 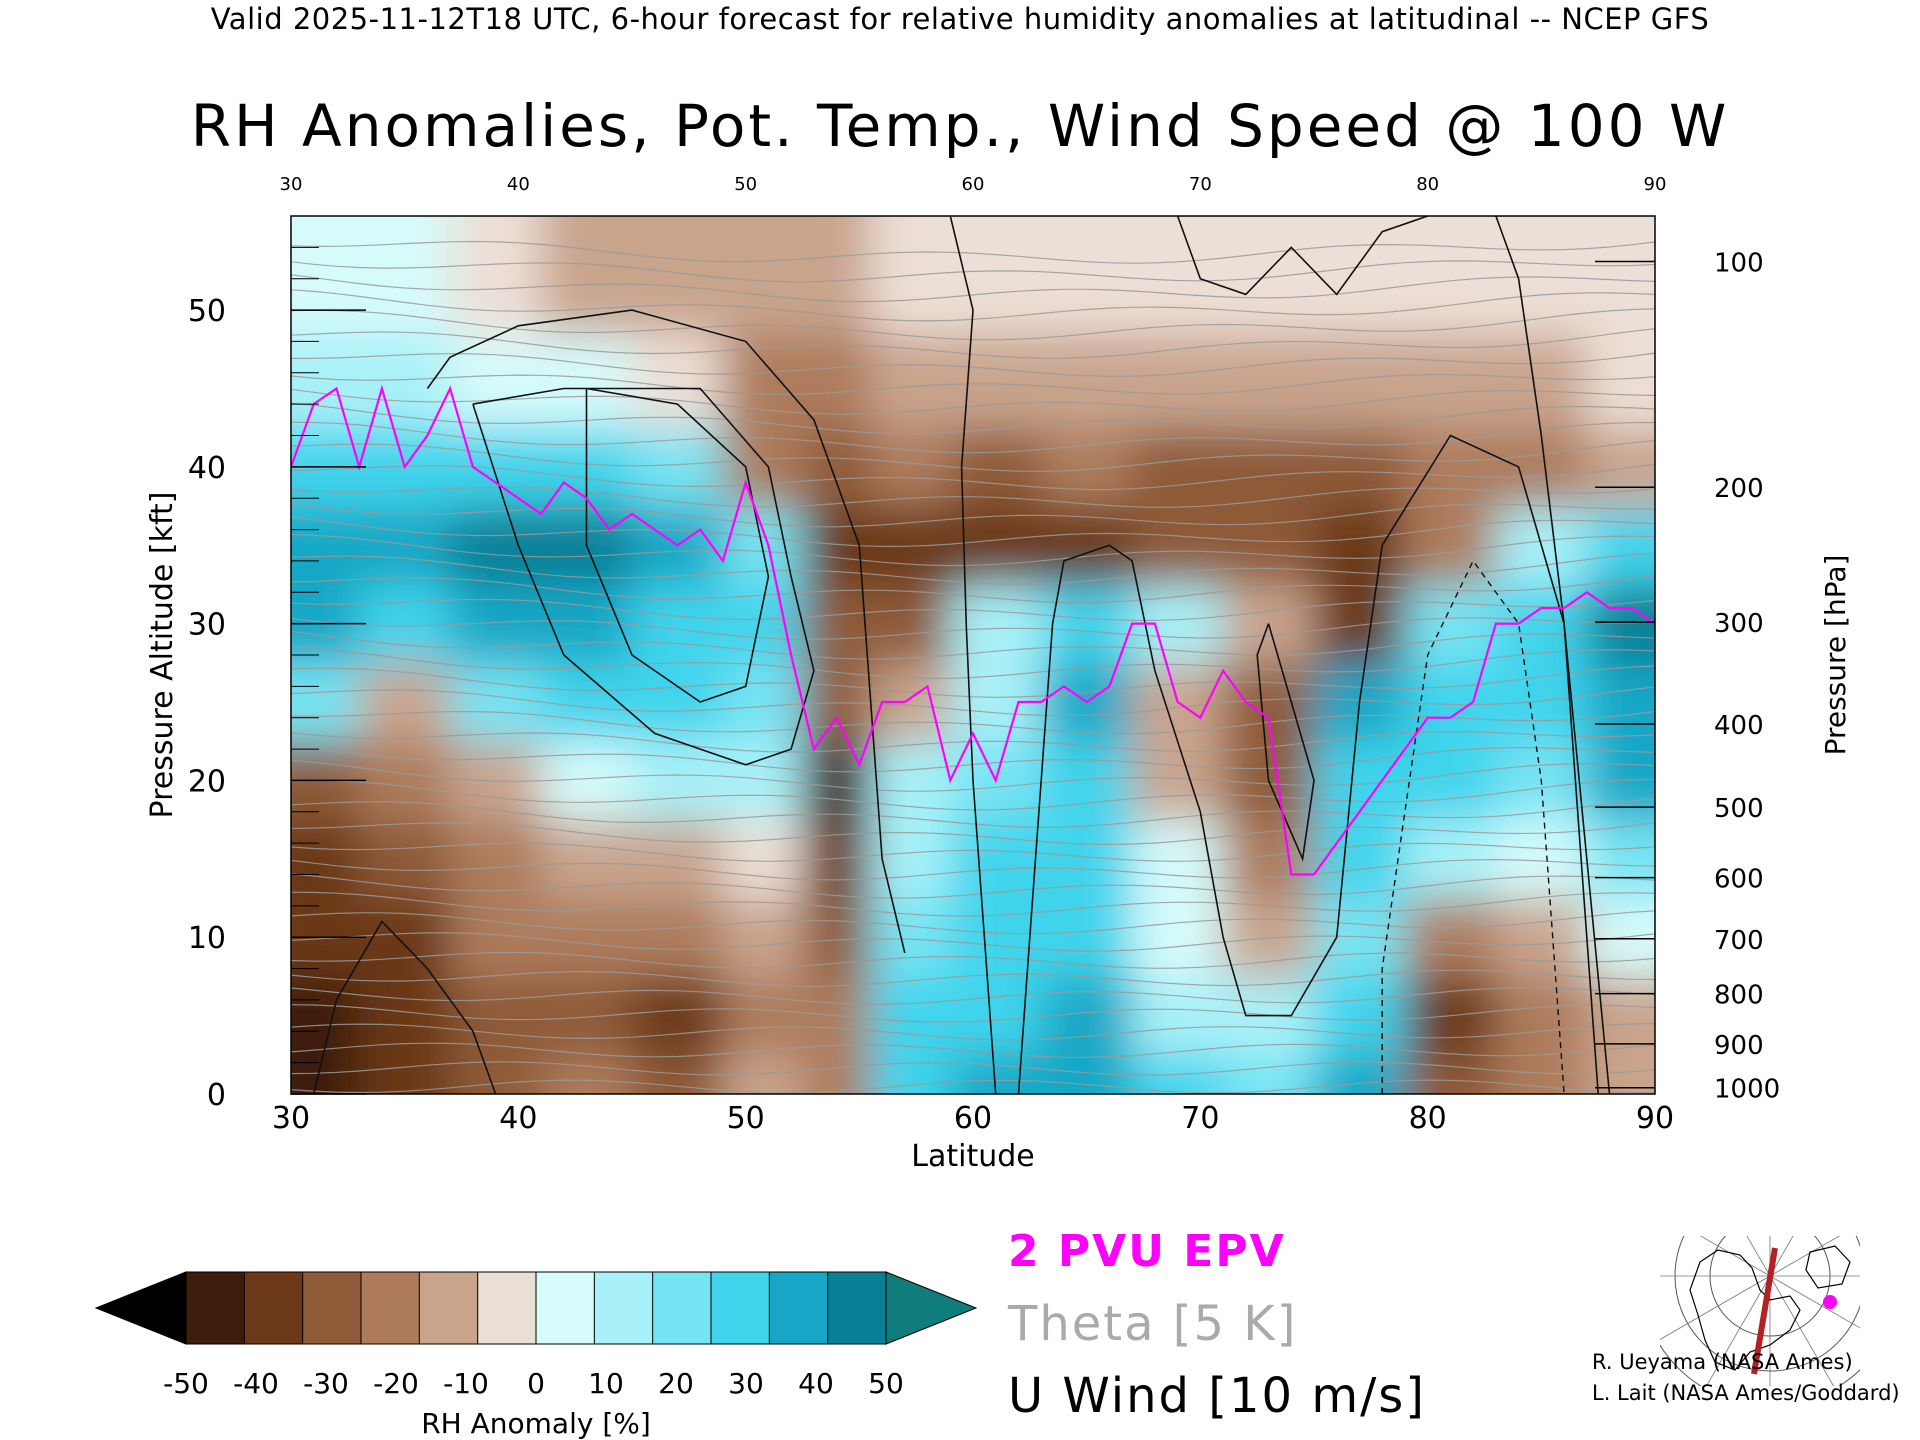 I want to click on colorbar-low-arrow, so click(x=140, y=1308).